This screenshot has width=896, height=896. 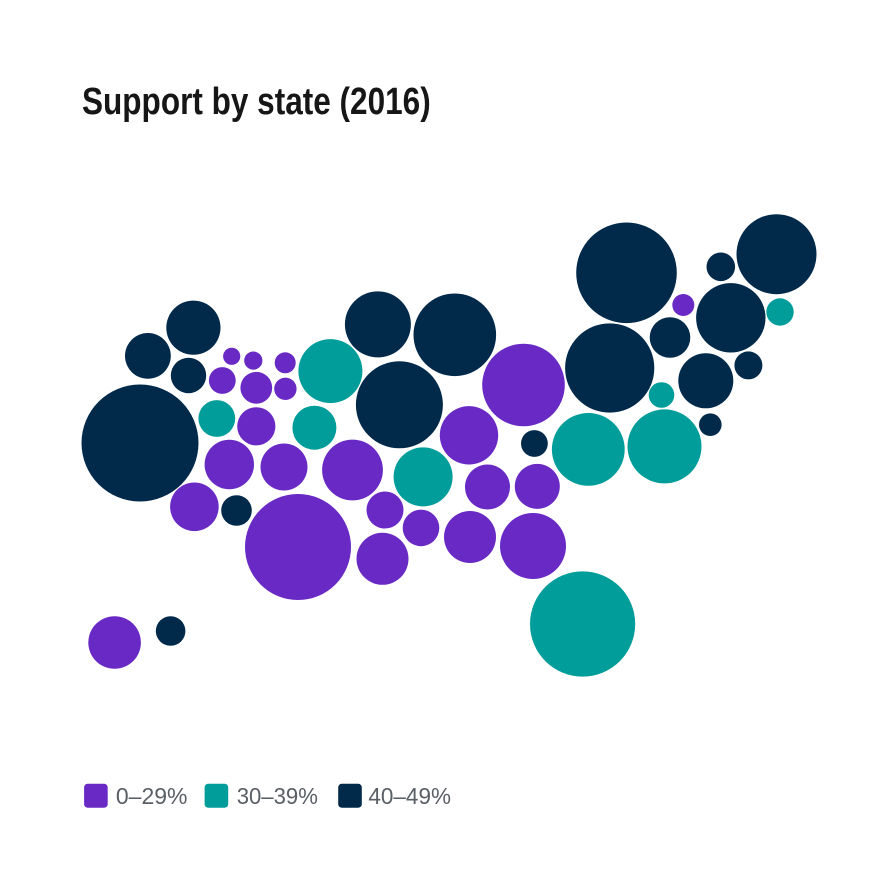 What do you see at coordinates (256, 102) in the screenshot?
I see `svg-text: Support by state (2016)` at bounding box center [256, 102].